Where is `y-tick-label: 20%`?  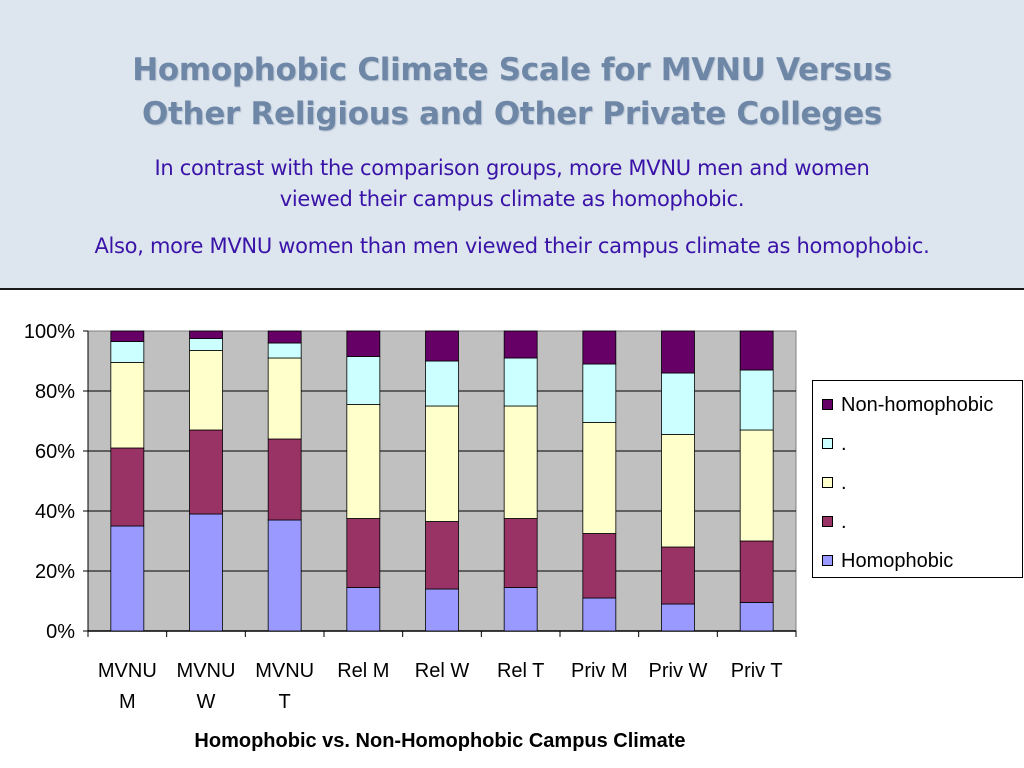
y-tick-label: 20% is located at coordinates (55, 572).